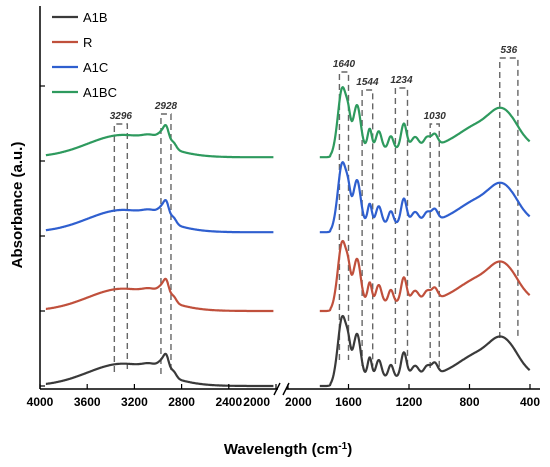 Image resolution: width=550 pixels, height=467 pixels. Describe the element at coordinates (401, 80) in the screenshot. I see `annotation-label: 1234` at that location.